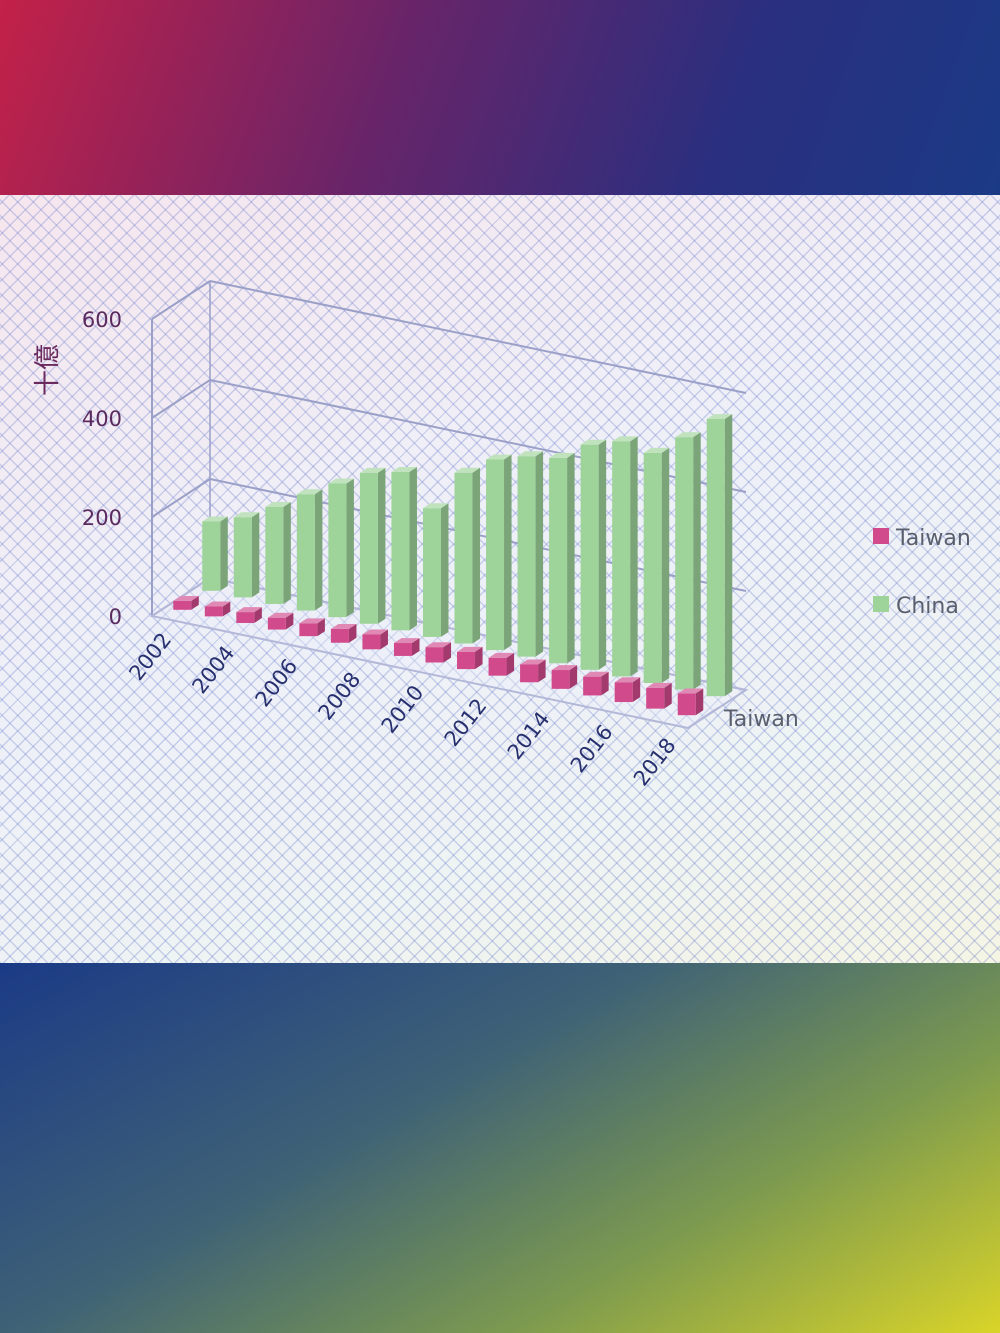 This screenshot has width=1000, height=1333. What do you see at coordinates (115, 617) in the screenshot?
I see `y-tick-label: 0` at bounding box center [115, 617].